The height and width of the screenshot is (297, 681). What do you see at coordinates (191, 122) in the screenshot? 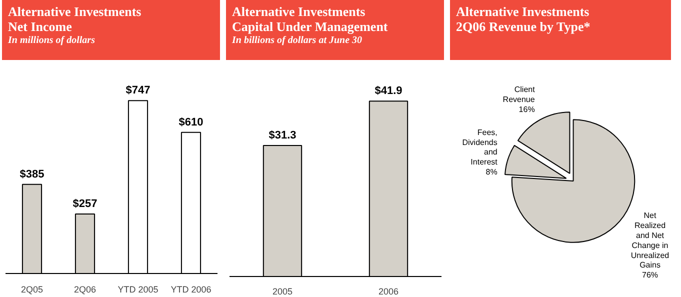
I see `data-label: $610` at bounding box center [191, 122].